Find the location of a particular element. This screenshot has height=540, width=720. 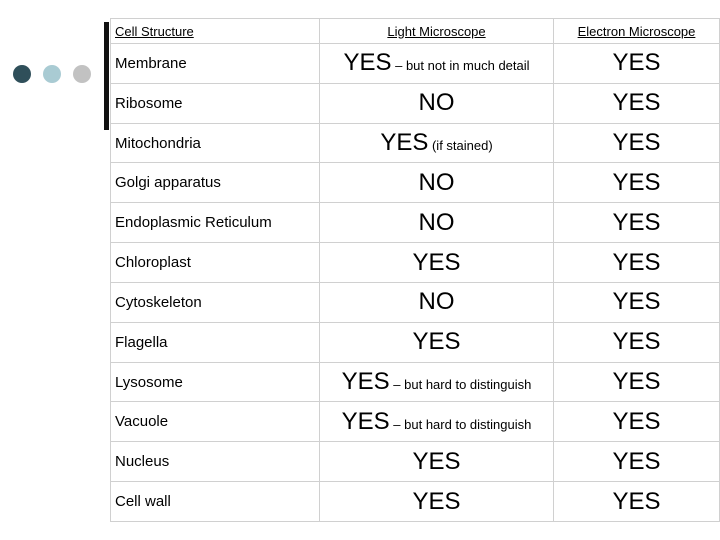

structure-name-cell: Chloroplast is located at coordinates (215, 262).